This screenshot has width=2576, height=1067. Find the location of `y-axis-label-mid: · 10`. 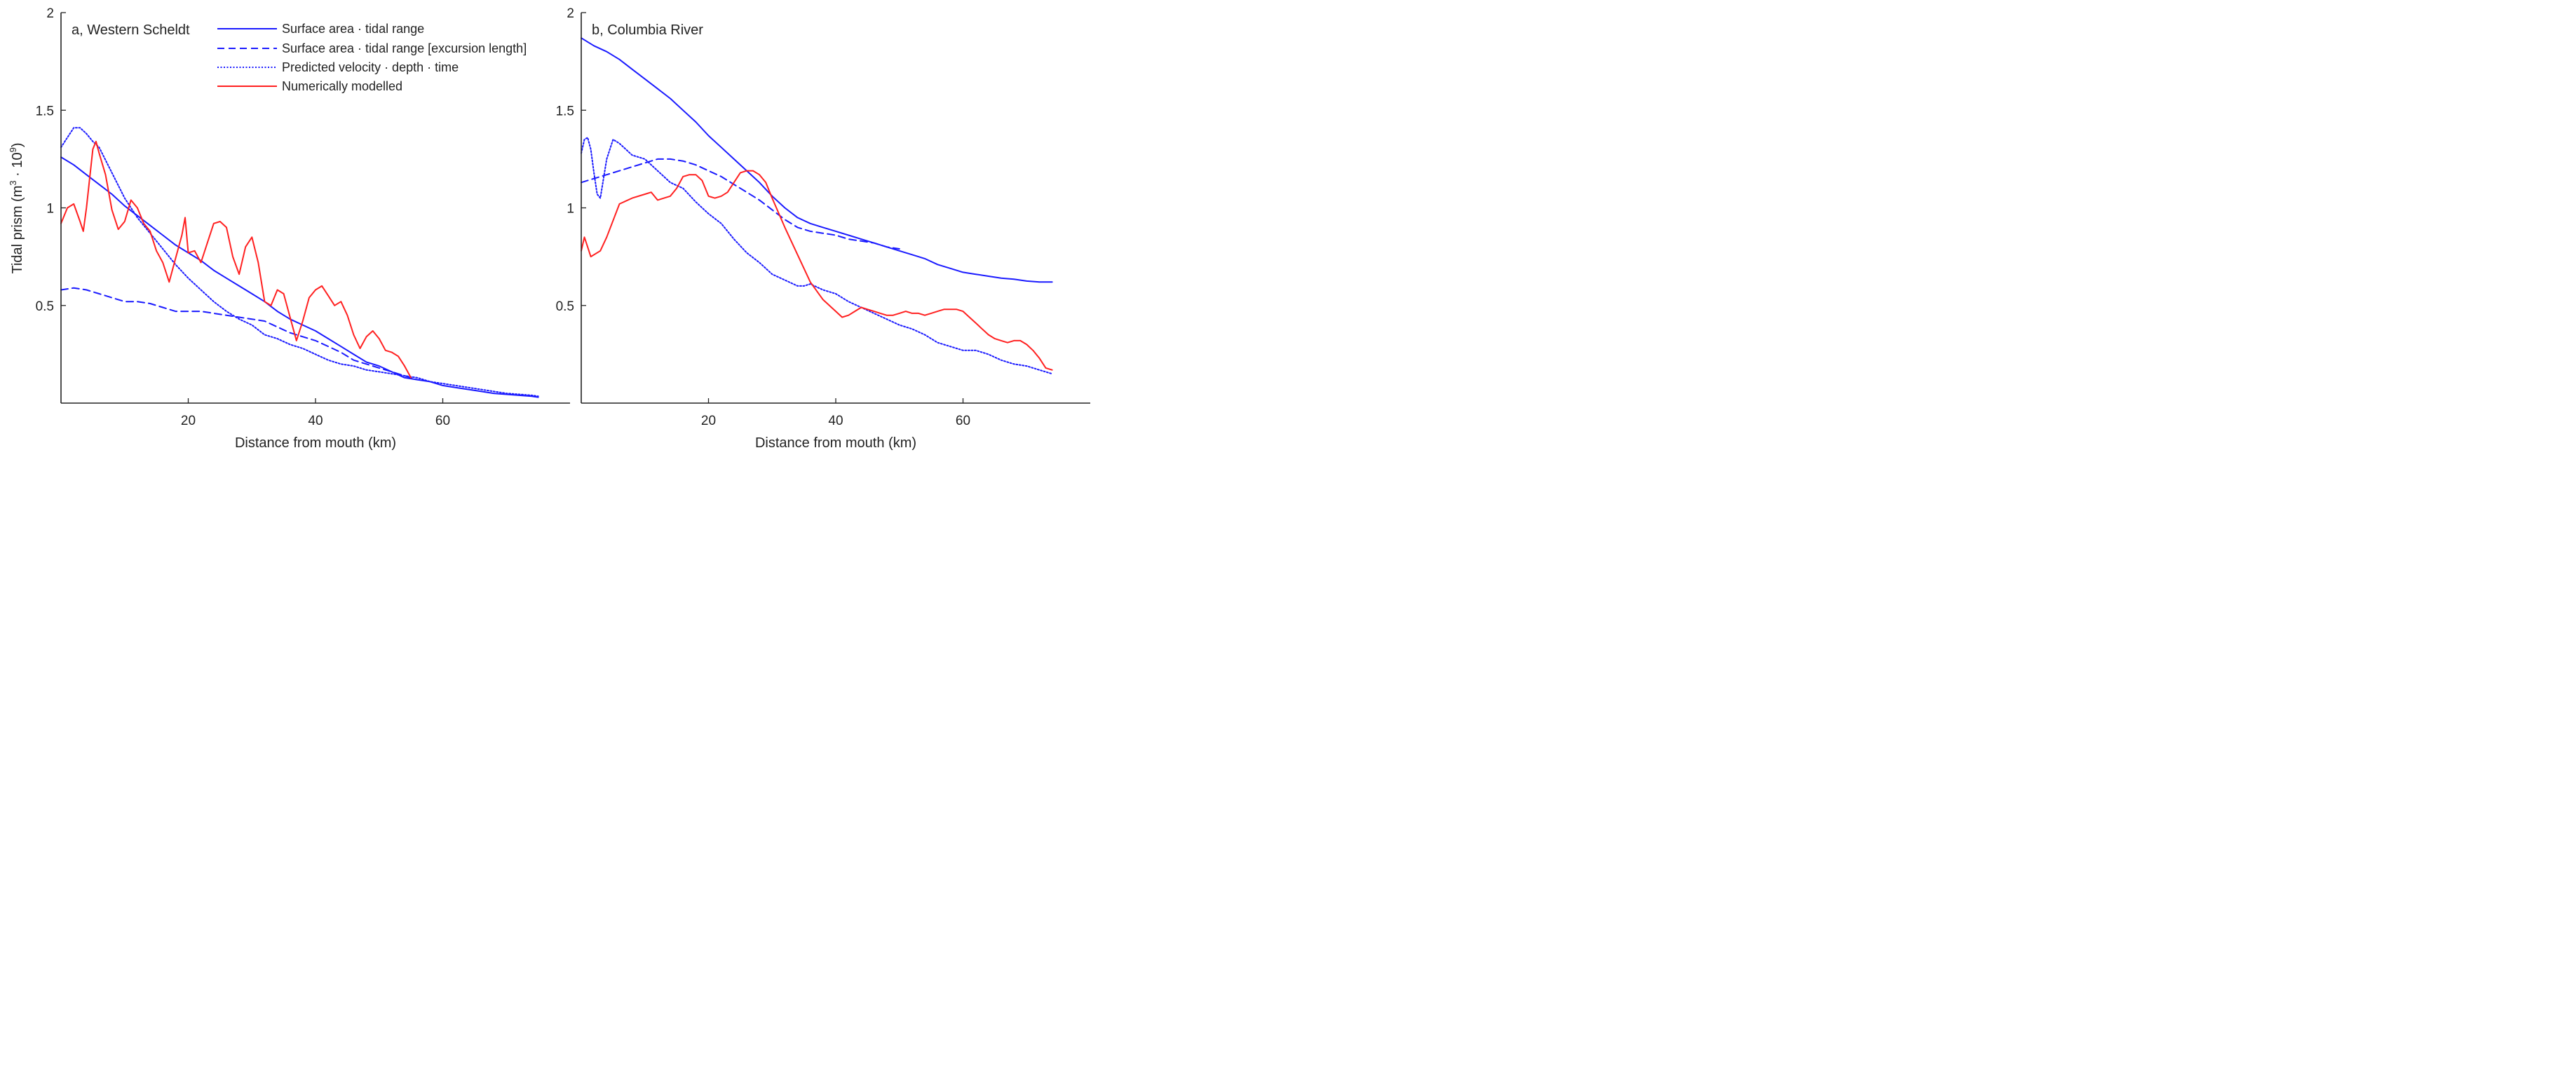

y-axis-label-mid: · 10 is located at coordinates (17, 166).